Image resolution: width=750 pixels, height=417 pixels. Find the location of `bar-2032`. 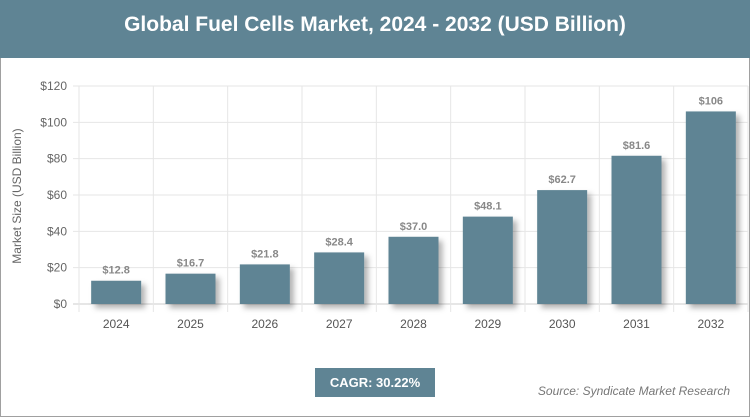

bar-2032 is located at coordinates (710, 207).